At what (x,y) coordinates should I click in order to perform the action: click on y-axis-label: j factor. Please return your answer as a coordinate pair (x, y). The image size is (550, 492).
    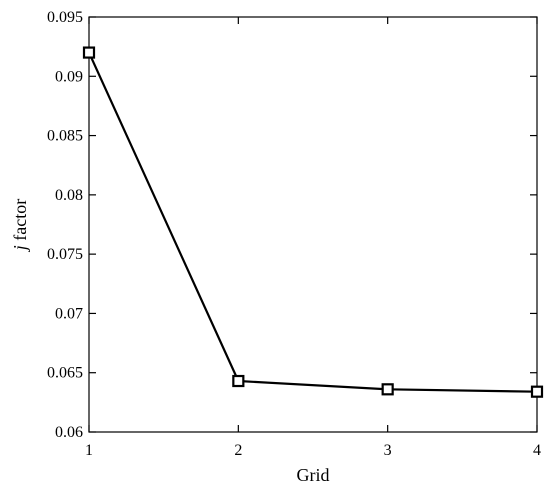
    Looking at the image, I should click on (20, 225).